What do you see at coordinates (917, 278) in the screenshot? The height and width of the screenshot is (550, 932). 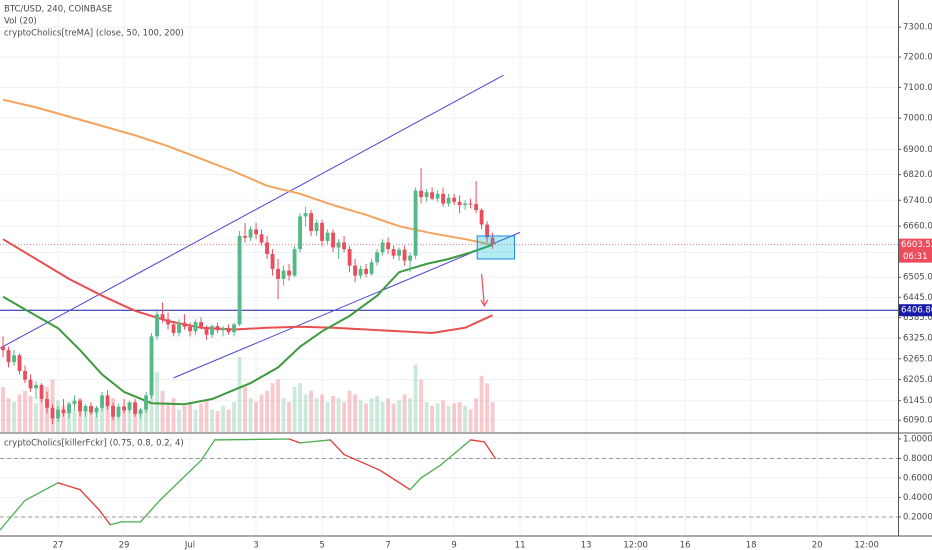 I see `y-tick-label: 6505.00` at bounding box center [917, 278].